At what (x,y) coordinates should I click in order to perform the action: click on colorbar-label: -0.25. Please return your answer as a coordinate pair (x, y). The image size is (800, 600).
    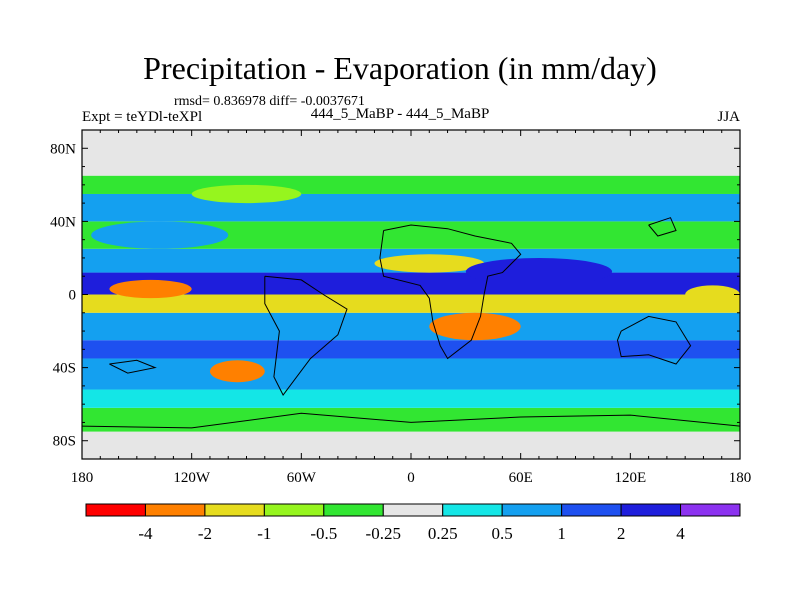
    Looking at the image, I should click on (383, 533).